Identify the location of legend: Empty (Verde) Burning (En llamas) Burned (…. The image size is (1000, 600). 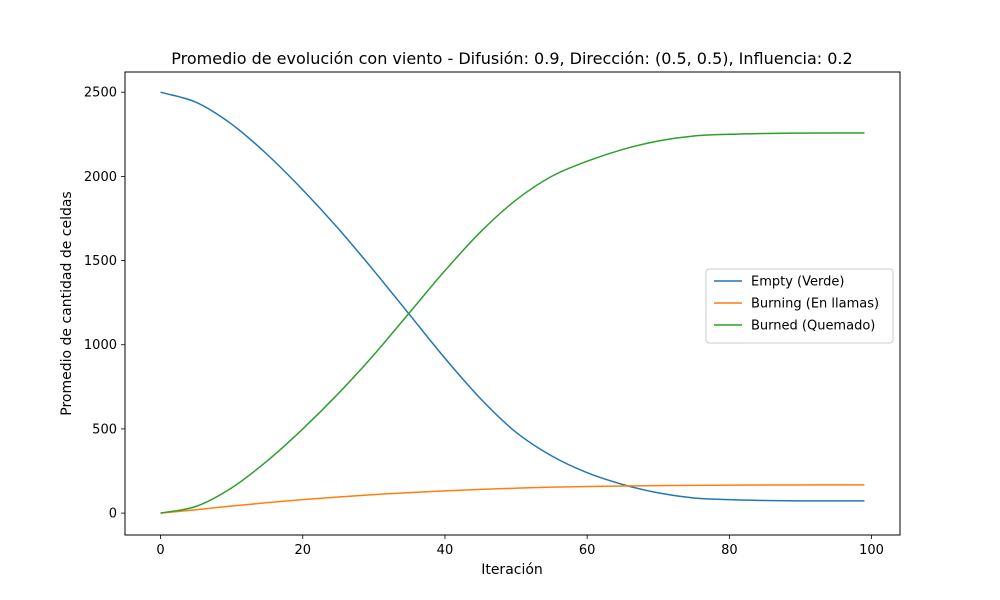
(799, 306).